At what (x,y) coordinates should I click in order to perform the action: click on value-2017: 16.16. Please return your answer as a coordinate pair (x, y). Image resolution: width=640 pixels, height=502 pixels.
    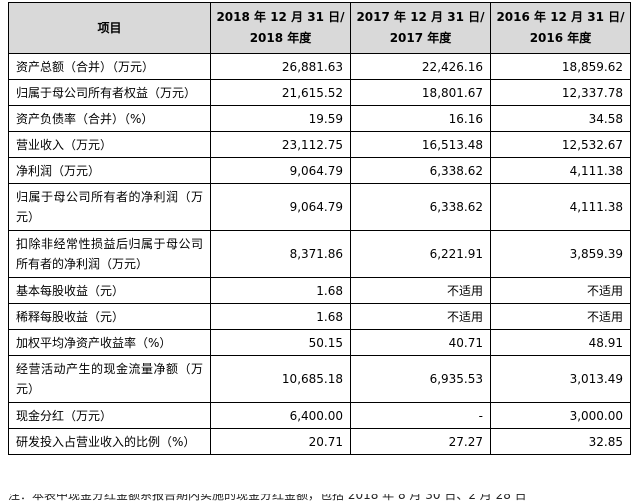
    Looking at the image, I should click on (420, 118).